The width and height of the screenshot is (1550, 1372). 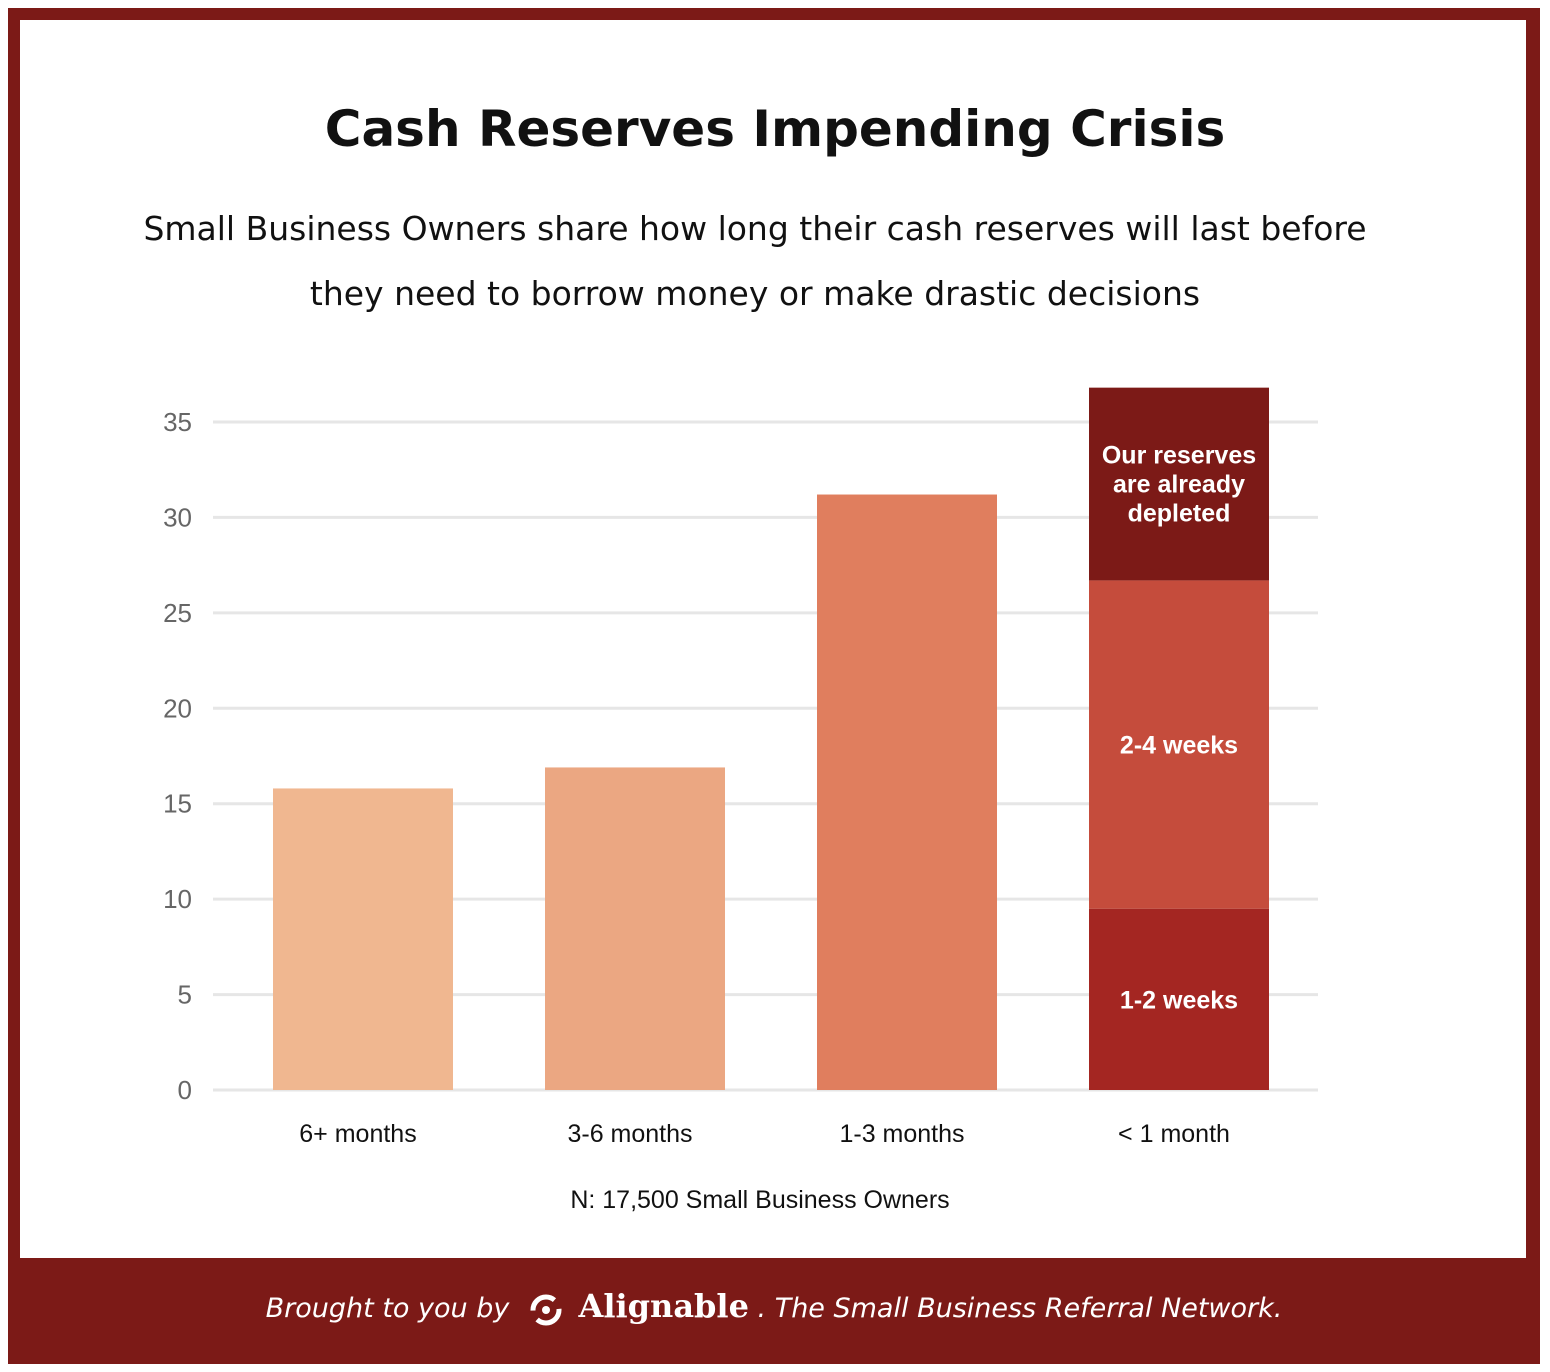 I want to click on alignable-logo-icon, so click(x=546, y=1309).